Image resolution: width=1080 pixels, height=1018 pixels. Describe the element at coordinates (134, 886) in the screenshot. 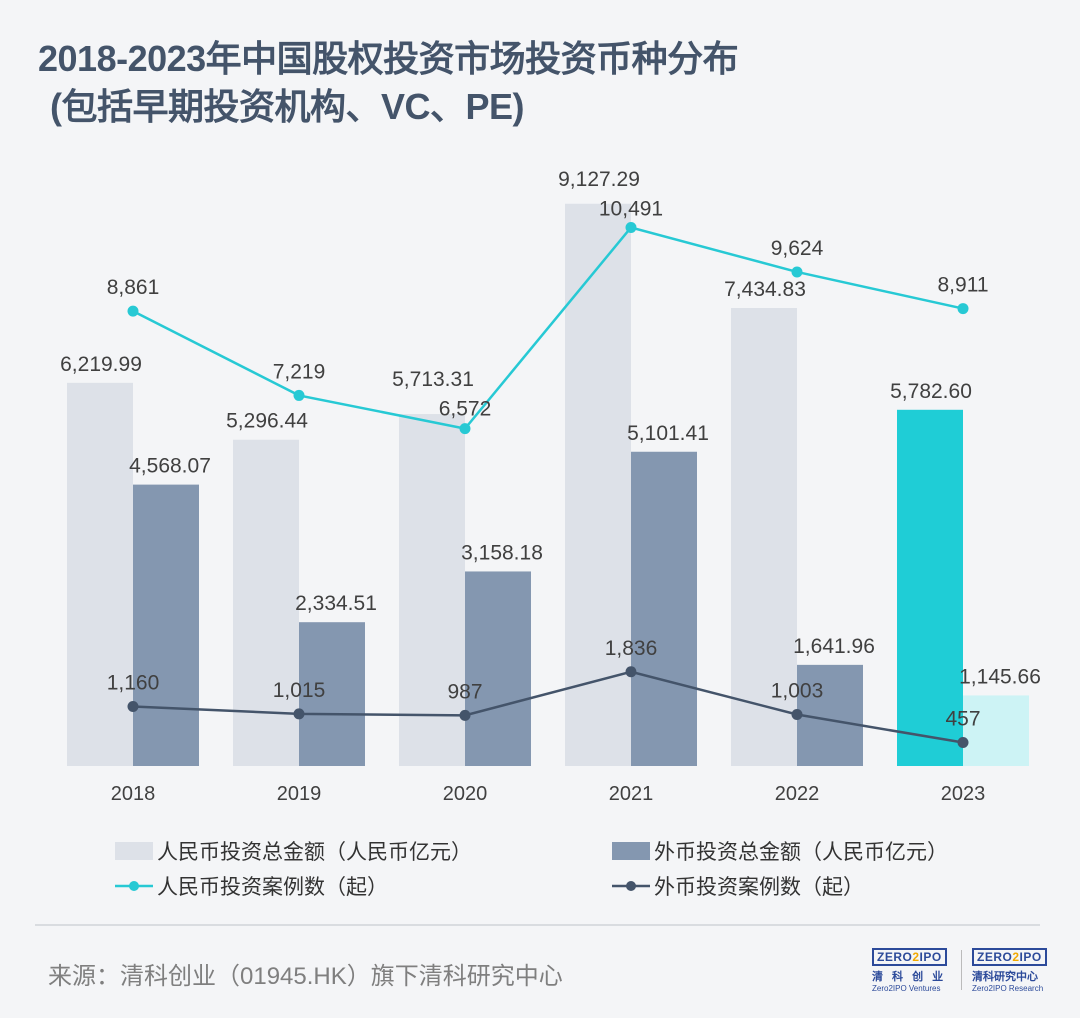

I see `legend-marker-rmb-count` at that location.